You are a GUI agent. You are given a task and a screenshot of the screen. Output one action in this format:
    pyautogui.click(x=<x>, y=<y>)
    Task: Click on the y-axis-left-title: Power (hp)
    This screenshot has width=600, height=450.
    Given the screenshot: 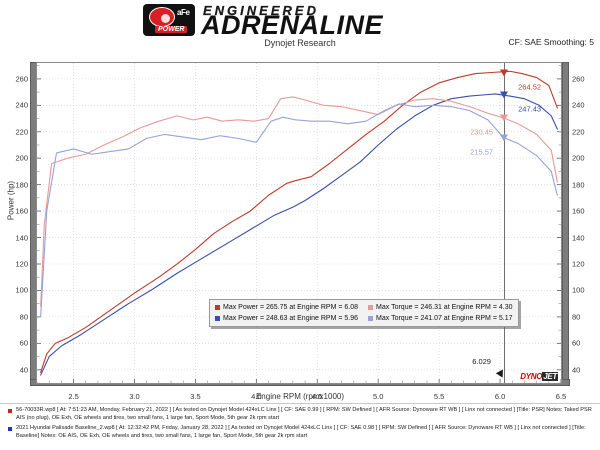 What is the action you would take?
    pyautogui.click(x=11, y=200)
    